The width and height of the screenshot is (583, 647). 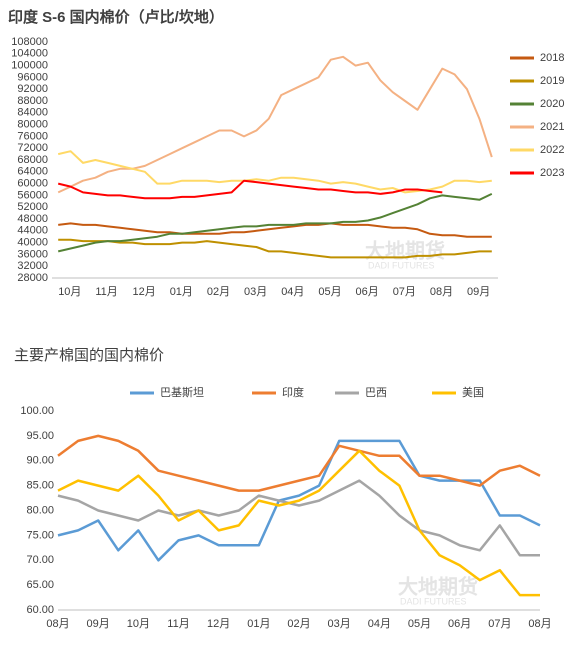 I want to click on legend-label: 2022, so click(x=552, y=150).